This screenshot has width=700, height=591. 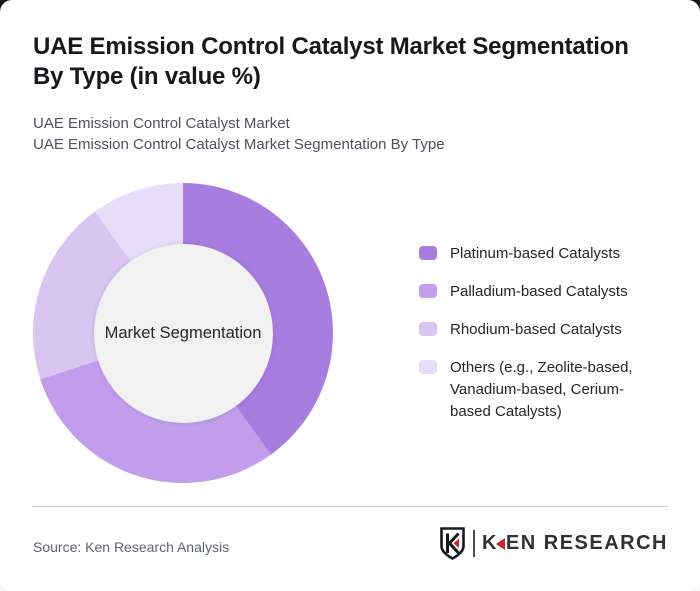 I want to click on ken-research-shield-icon, so click(x=452, y=543).